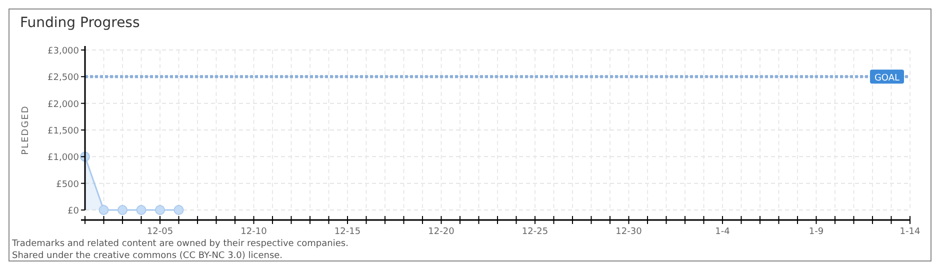 The image size is (940, 270). I want to click on y-axis-title: PLEDGED, so click(26, 130).